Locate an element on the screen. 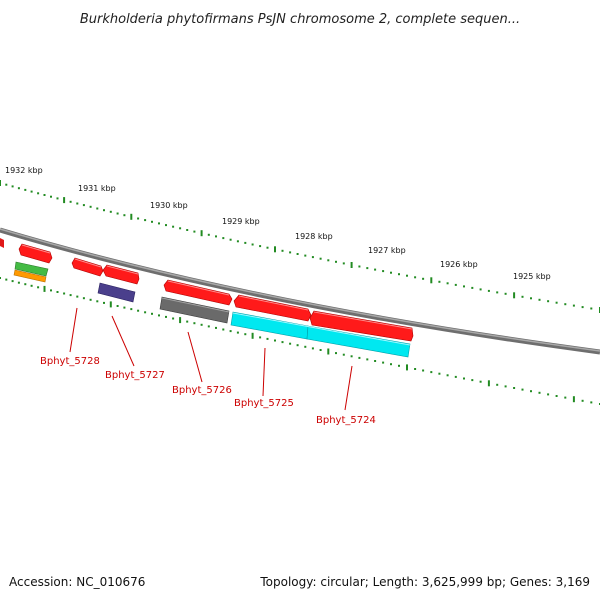  tick-label-1929: 1929 kbp is located at coordinates (241, 221).